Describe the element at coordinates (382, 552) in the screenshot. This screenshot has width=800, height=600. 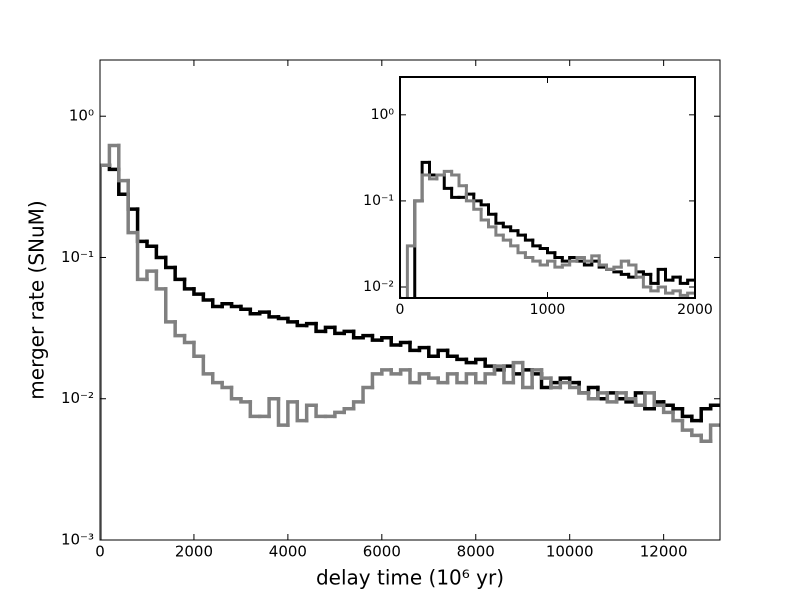
I see `x-tick-label: 6000` at that location.